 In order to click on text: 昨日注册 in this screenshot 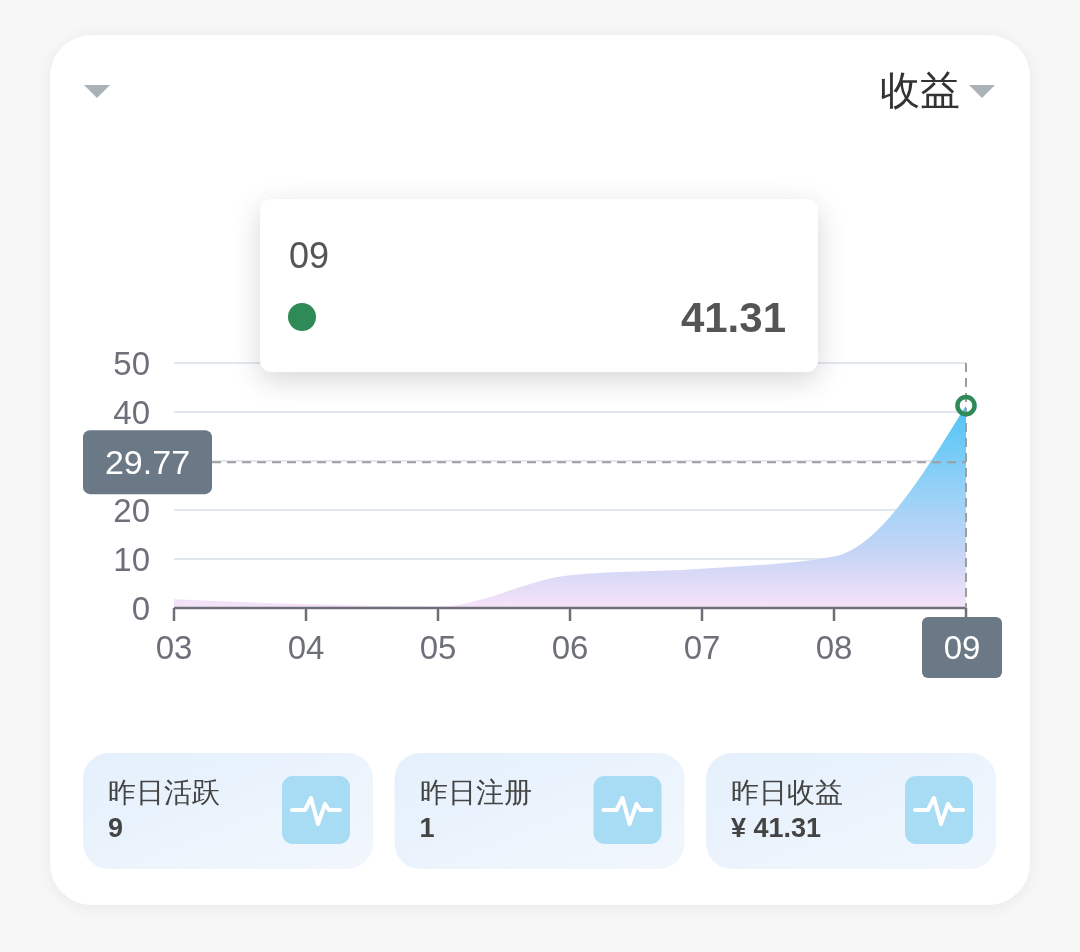, I will do `click(475, 792)`.